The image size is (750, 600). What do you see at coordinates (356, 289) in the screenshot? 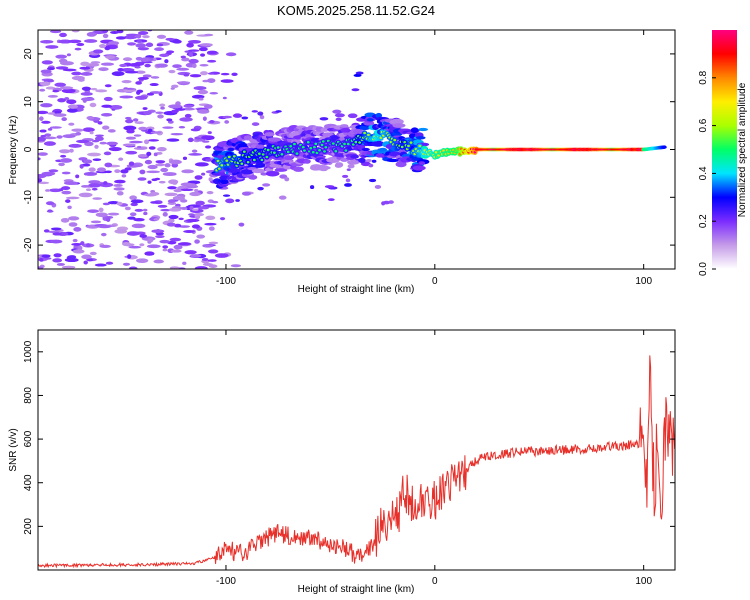
I see `spectrogram-x-axis-title: Height of straight line (km)` at bounding box center [356, 289].